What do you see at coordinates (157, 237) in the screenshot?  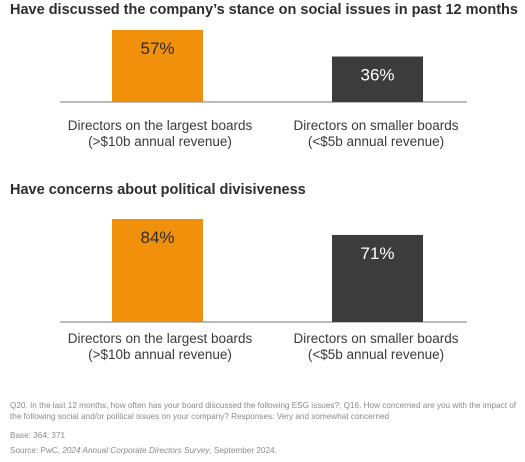 I see `chart-2-value-label-1: 84%` at bounding box center [157, 237].